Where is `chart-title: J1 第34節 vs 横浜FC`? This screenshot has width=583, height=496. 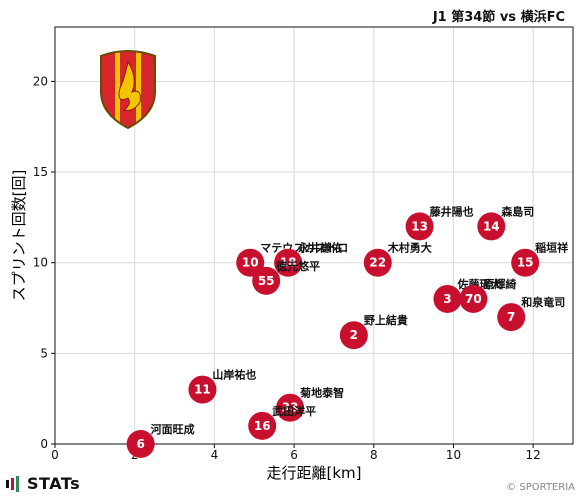 chart-title: J1 第34節 vs 横浜FC is located at coordinates (498, 17).